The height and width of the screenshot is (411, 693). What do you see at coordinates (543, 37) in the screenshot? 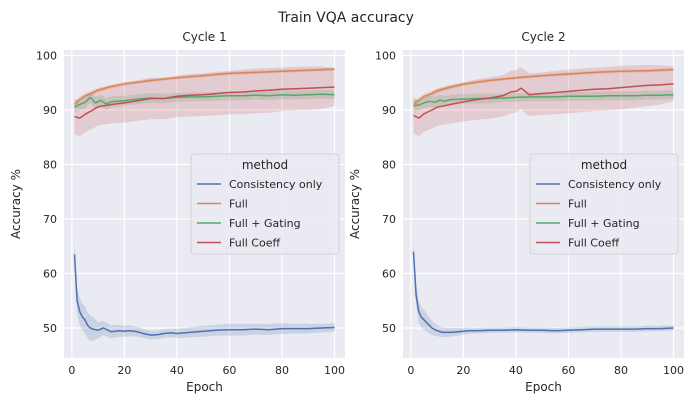
I see `chart-title: Cycle 2` at bounding box center [543, 37].